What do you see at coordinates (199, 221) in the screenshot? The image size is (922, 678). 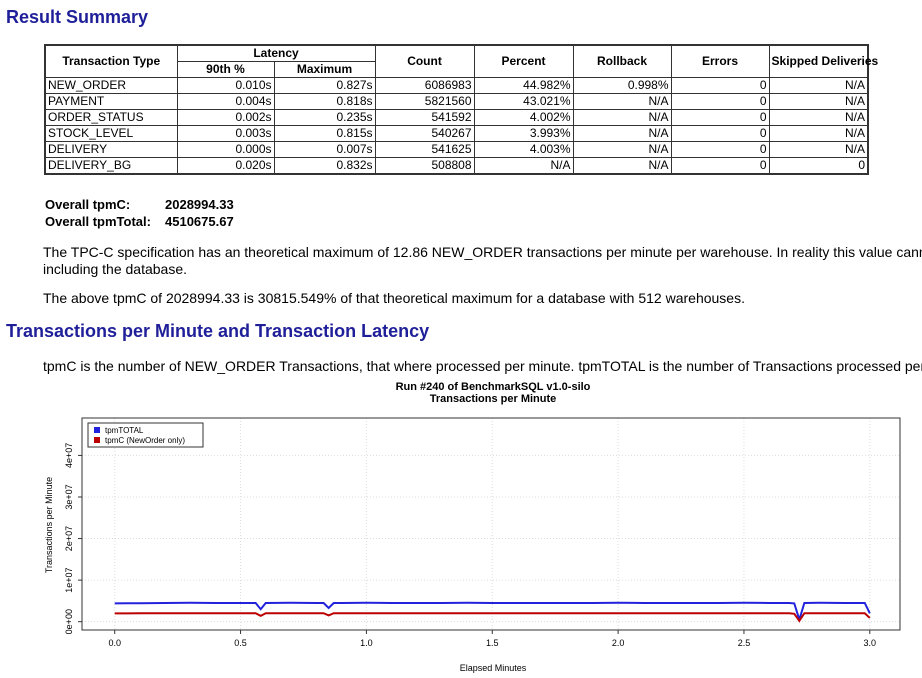 I see `overall-tpmtotal-value: 4510675.67` at bounding box center [199, 221].